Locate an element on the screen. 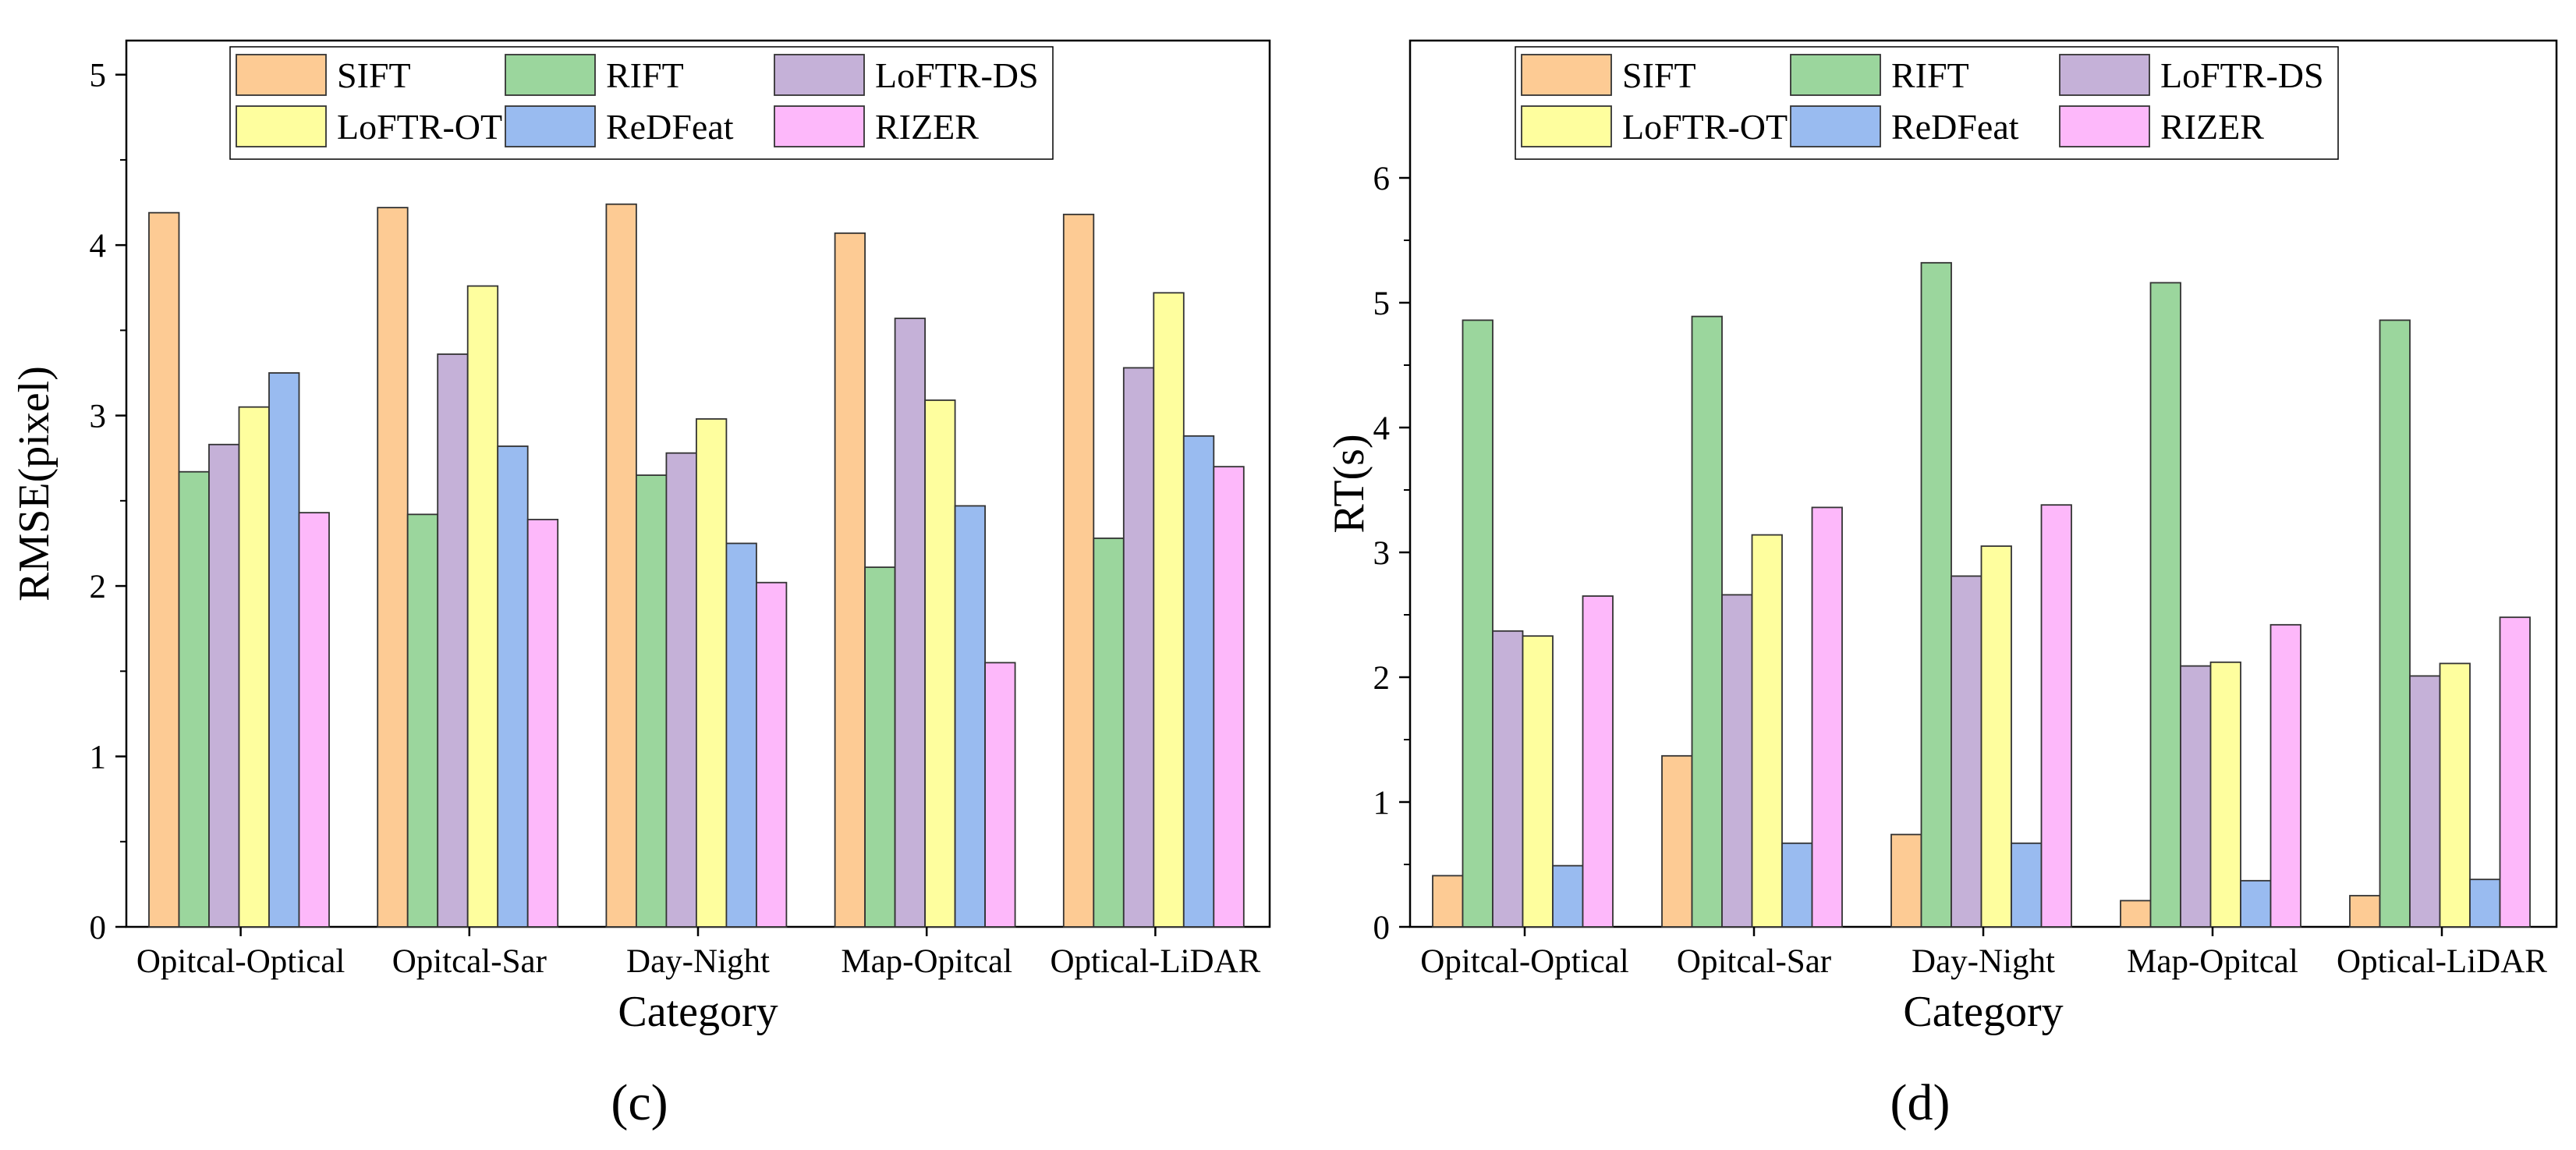 The height and width of the screenshot is (1150, 2576). panel-label: (d) is located at coordinates (1920, 1102).